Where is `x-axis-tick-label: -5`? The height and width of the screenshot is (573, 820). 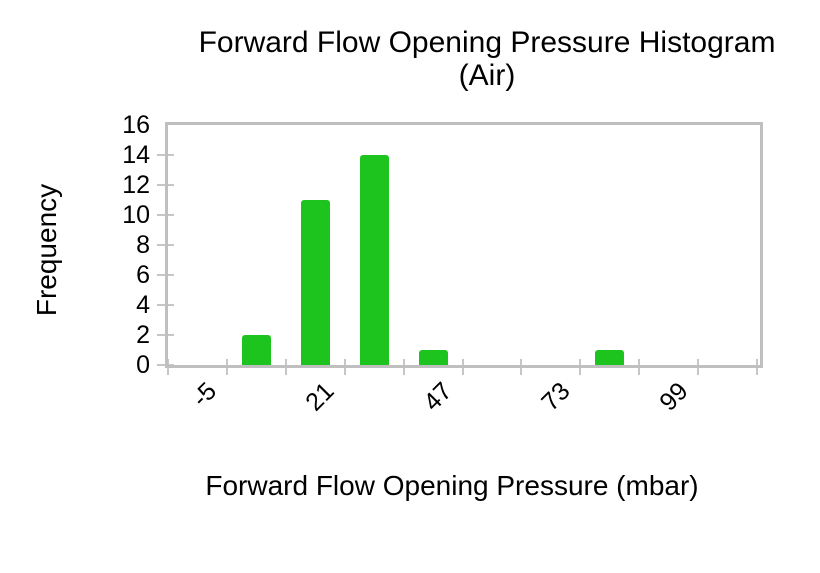 x-axis-tick-label: -5 is located at coordinates (204, 395).